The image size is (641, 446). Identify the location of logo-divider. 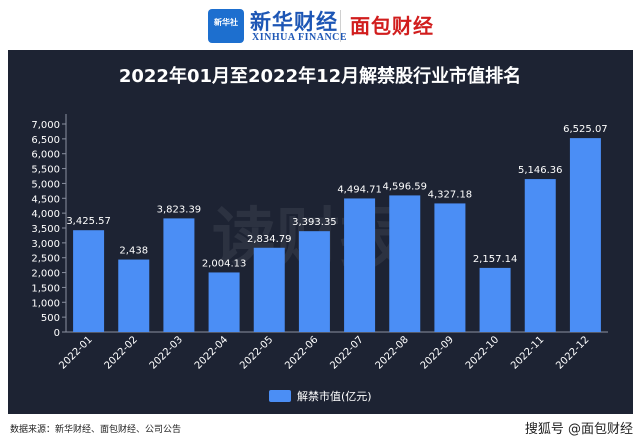
(340, 26).